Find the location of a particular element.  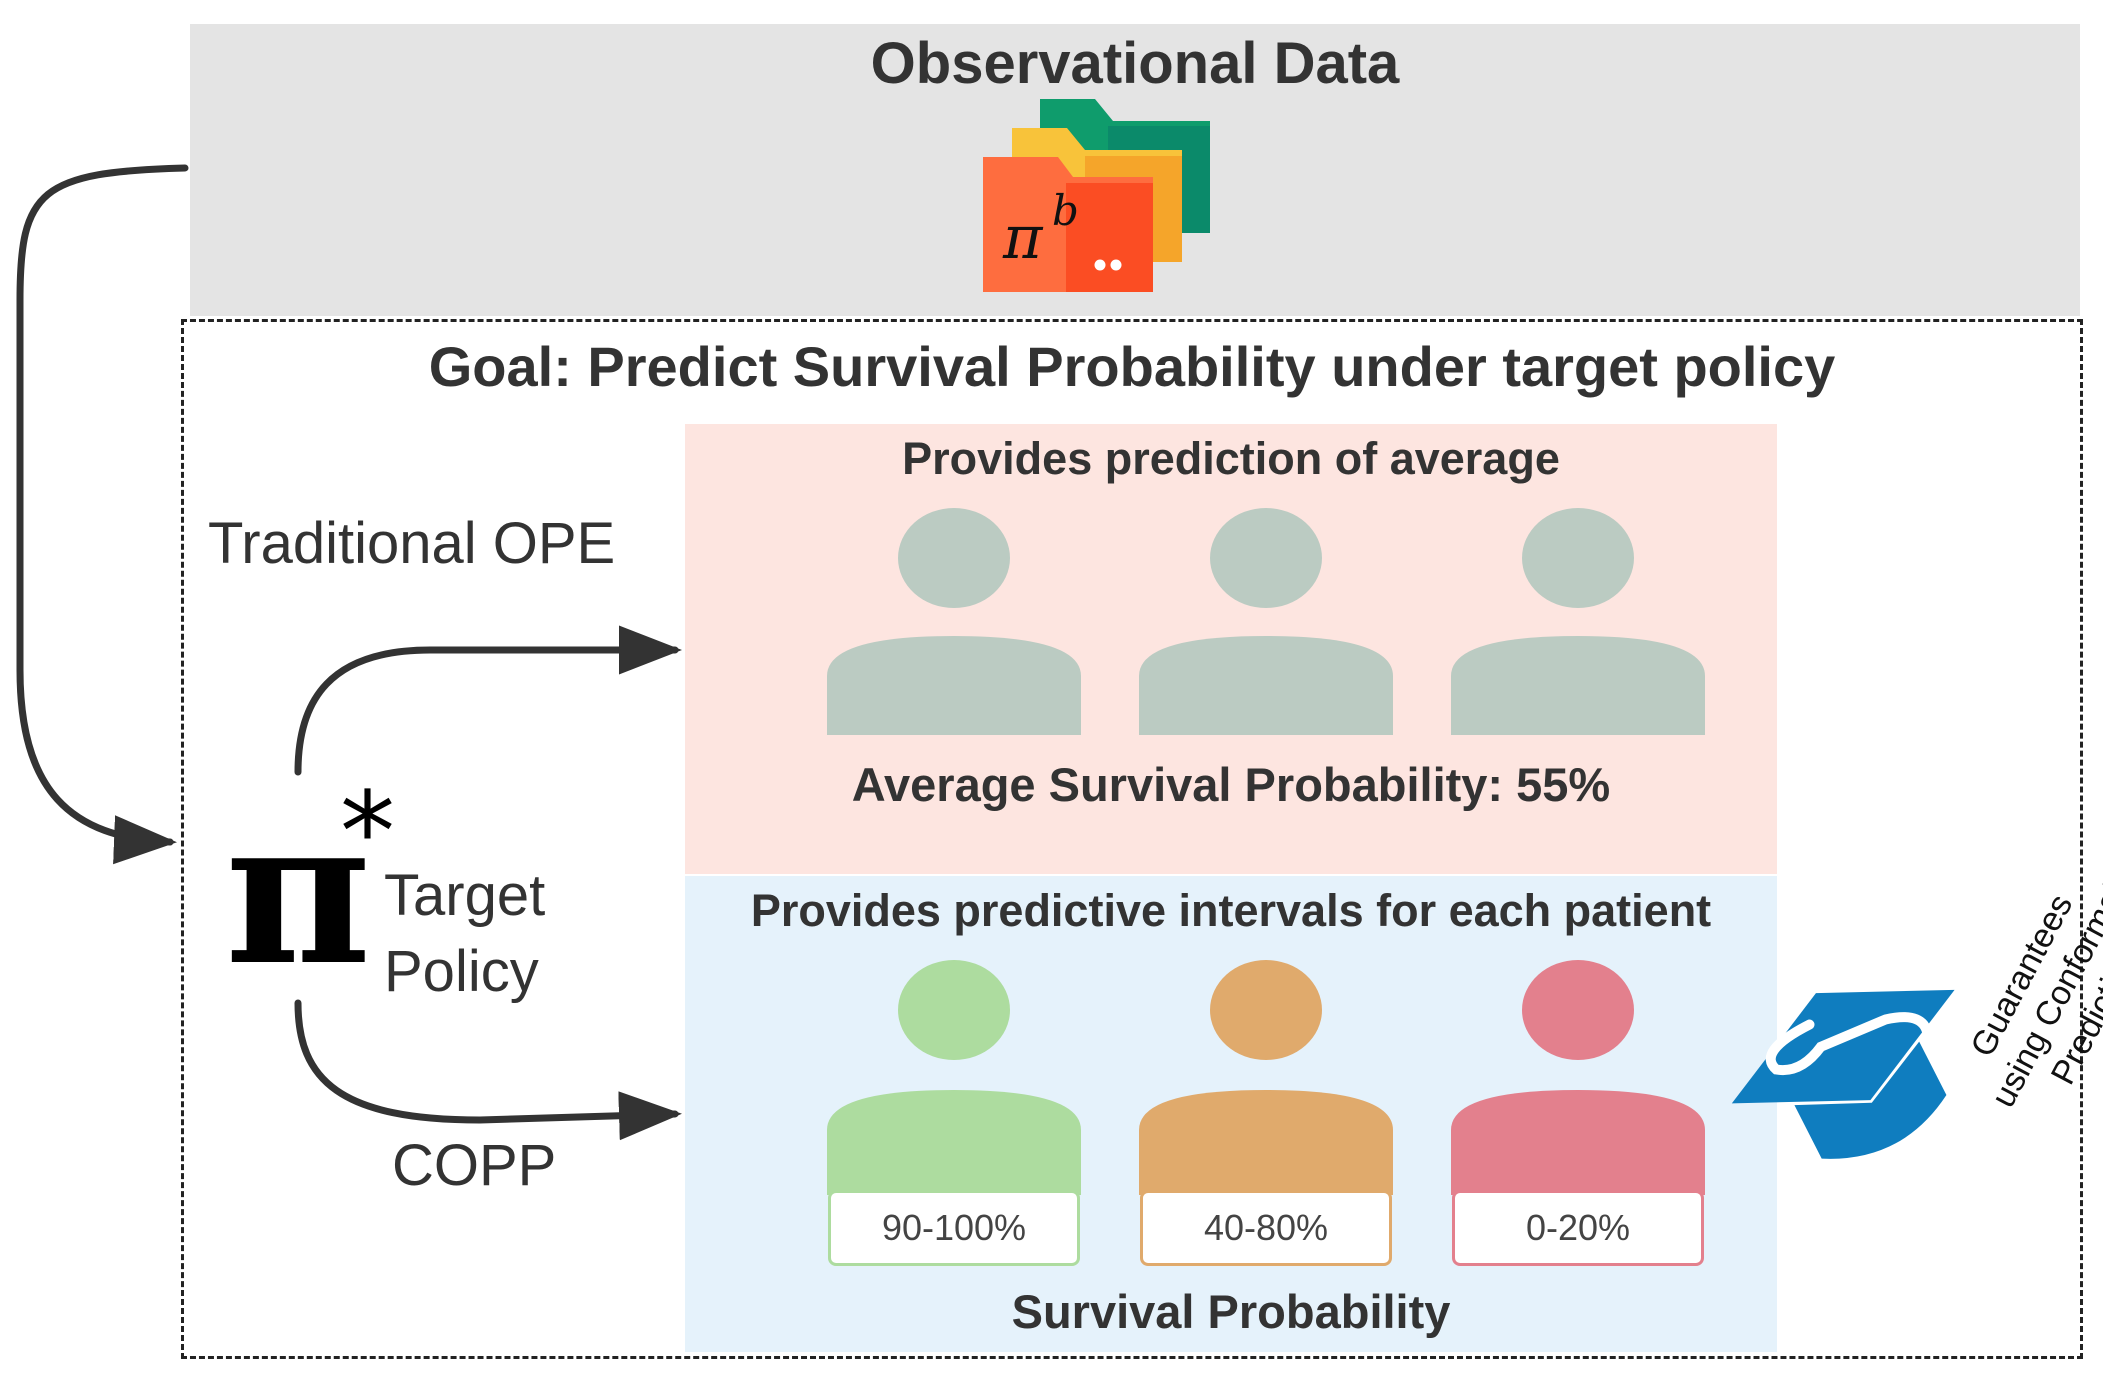

traditional-ope-label: Traditional OPE is located at coordinates (412, 543).